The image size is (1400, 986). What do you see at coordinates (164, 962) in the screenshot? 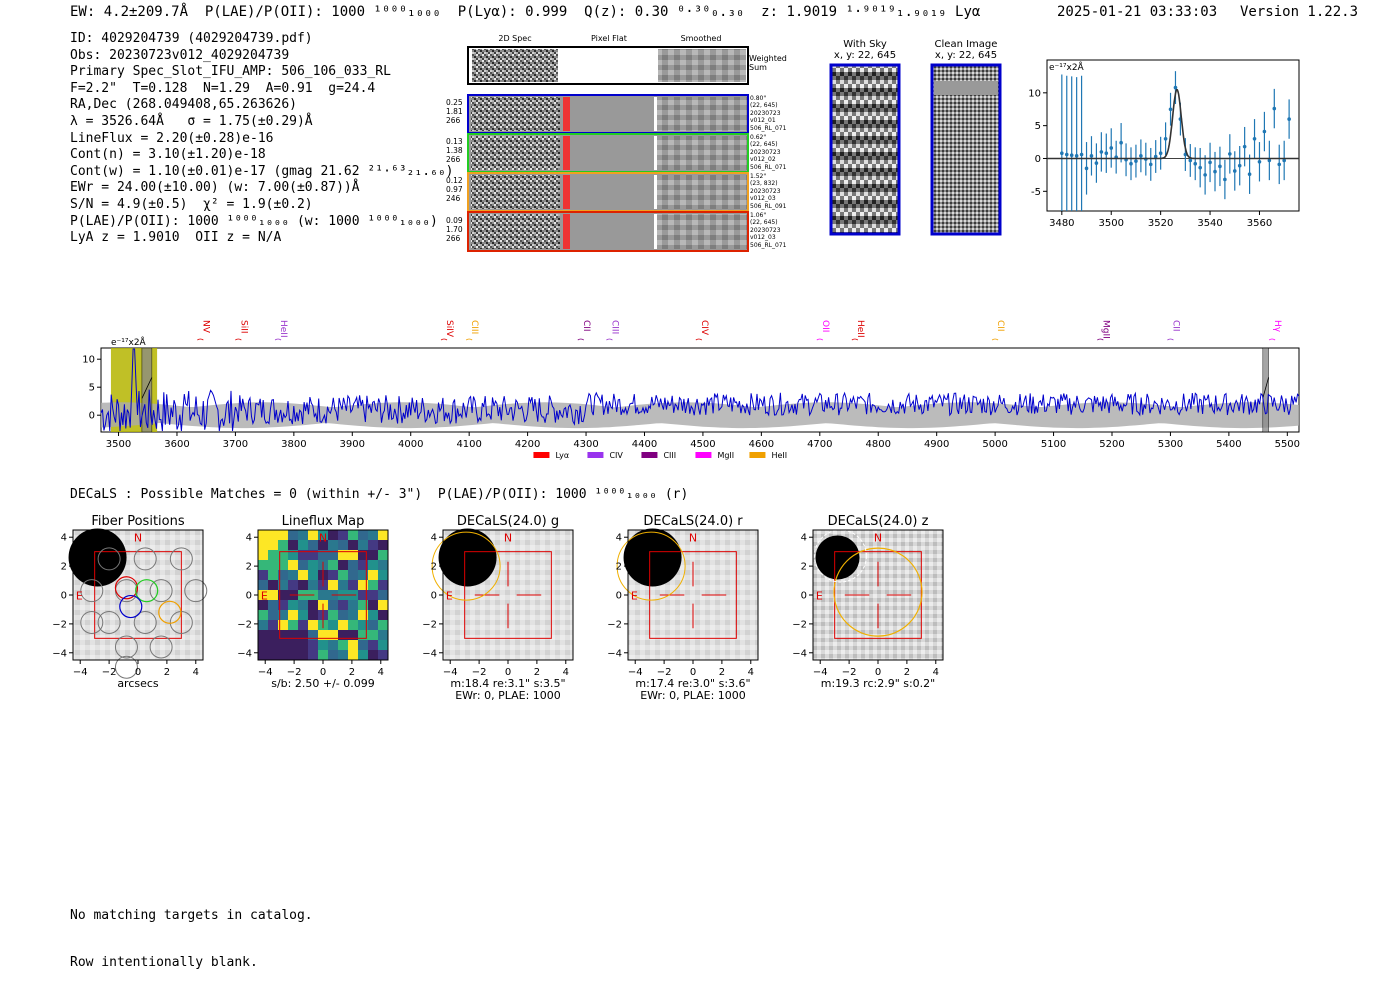
I see `footer-line-2: Row intentionally blank.` at bounding box center [164, 962].